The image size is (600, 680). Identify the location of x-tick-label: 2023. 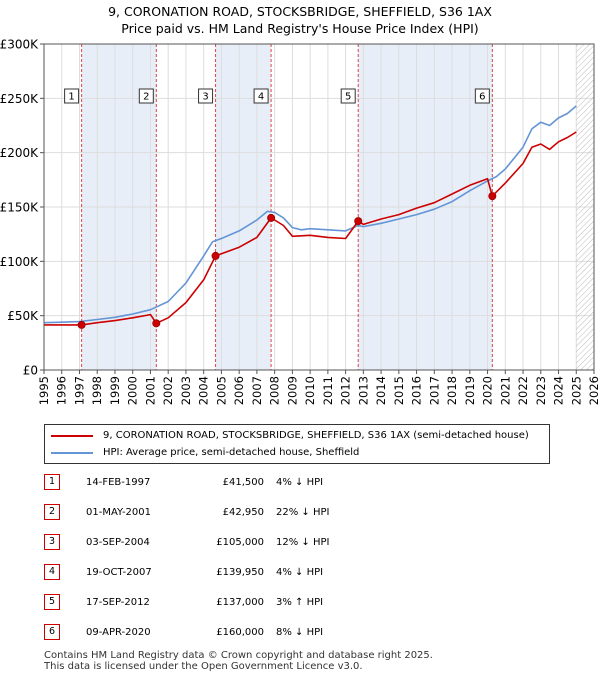
(541, 390).